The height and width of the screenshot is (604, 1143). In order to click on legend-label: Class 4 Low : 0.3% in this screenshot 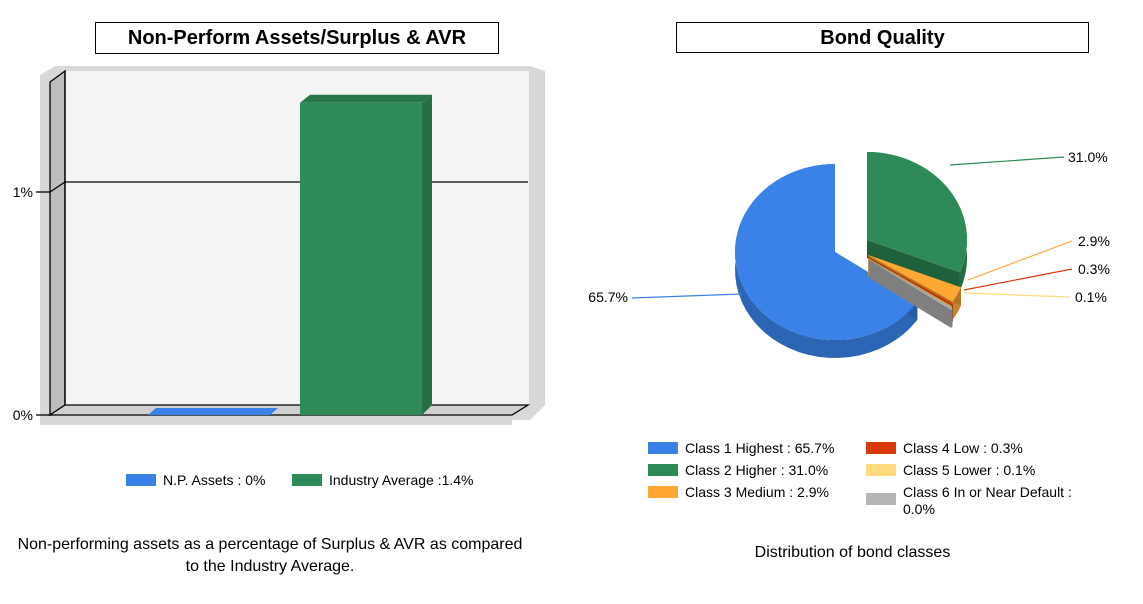, I will do `click(963, 448)`.